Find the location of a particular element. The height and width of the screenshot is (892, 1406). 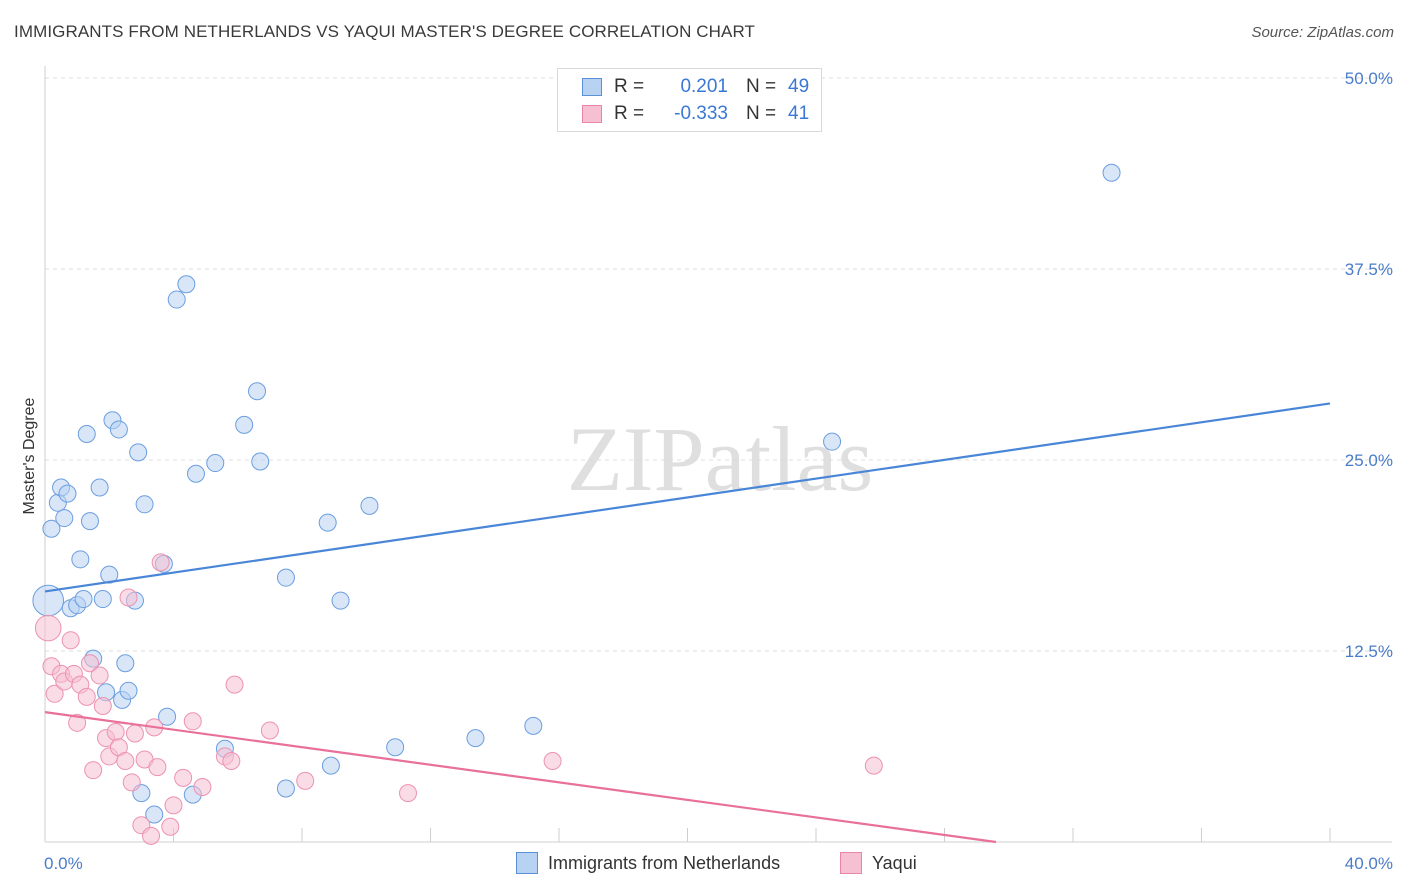

y-tick-label: 12.5% is located at coordinates (1369, 651).